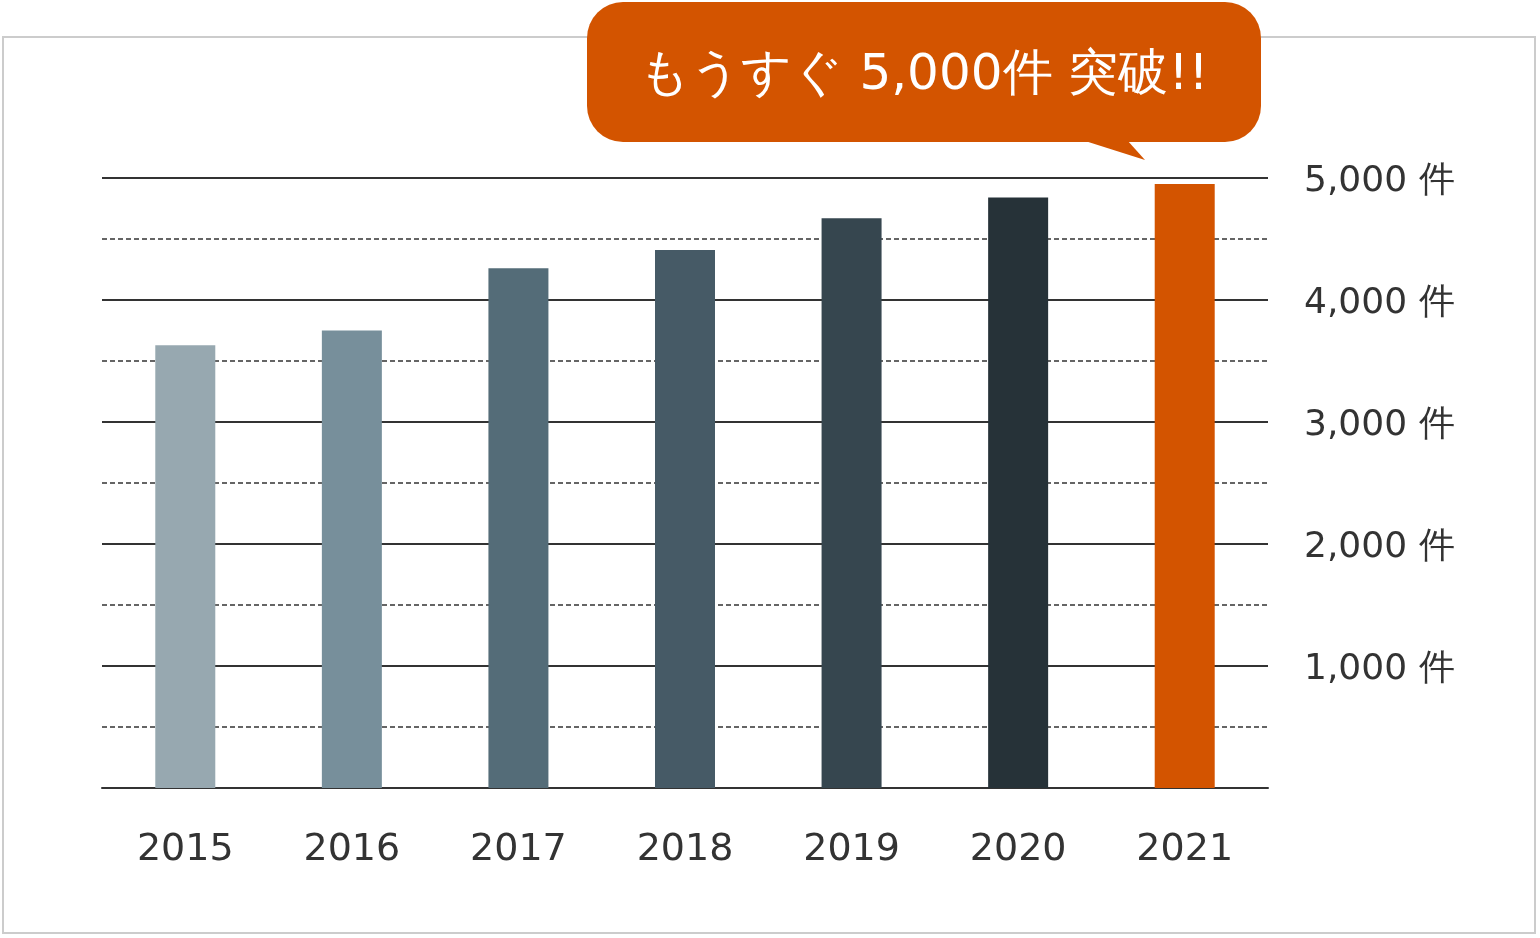 The image size is (1540, 938). Describe the element at coordinates (1379, 422) in the screenshot. I see `y-tick-label: 3,000 件` at that location.